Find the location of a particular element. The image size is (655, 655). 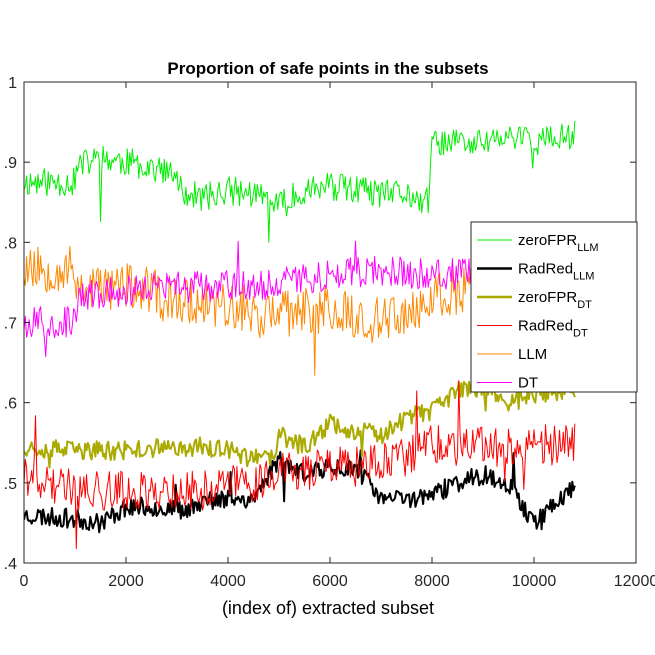

x-tick-label: 8000 is located at coordinates (432, 581).